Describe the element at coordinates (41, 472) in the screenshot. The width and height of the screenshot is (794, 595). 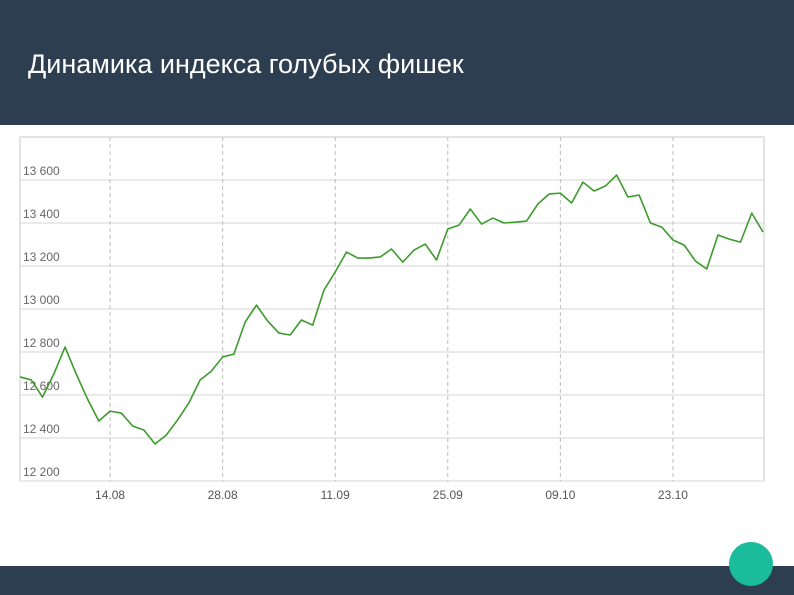
I see `y-tick-label: 12 200` at that location.